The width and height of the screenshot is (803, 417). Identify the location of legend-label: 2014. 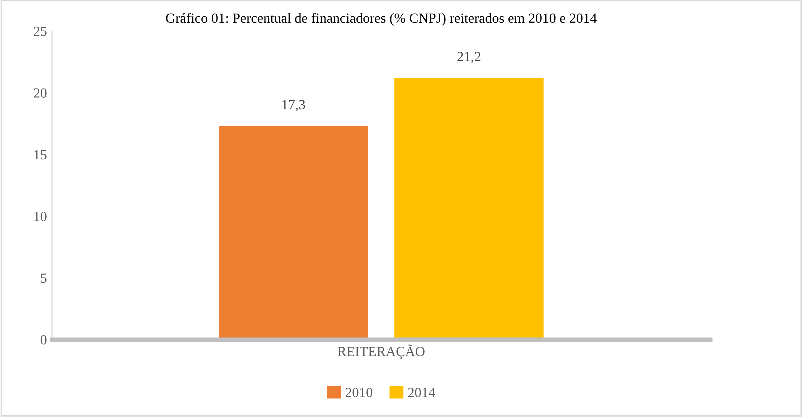
(422, 393).